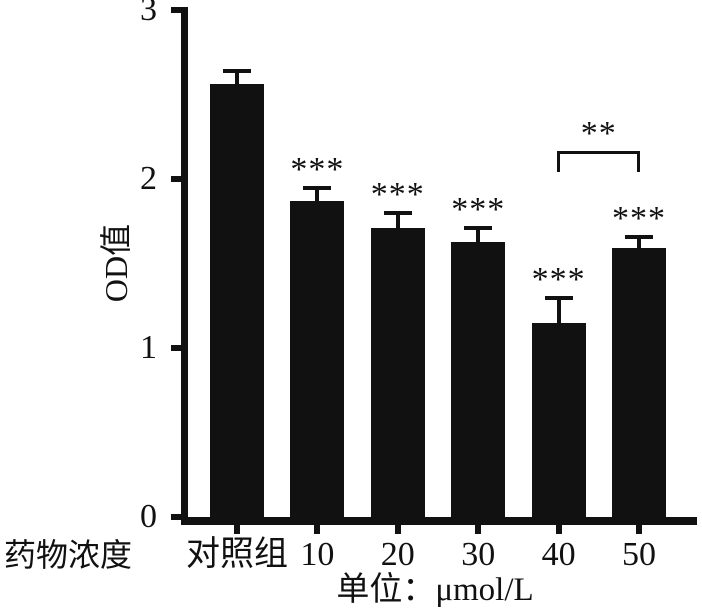 This screenshot has width=702, height=612. I want to click on x-category-label: 30, so click(478, 554).